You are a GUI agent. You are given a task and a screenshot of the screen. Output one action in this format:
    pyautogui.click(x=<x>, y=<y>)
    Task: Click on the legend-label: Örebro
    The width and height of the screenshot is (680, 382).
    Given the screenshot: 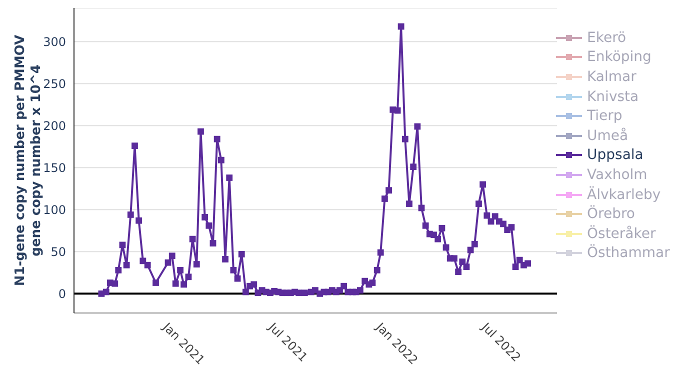 What is the action you would take?
    pyautogui.click(x=611, y=214)
    